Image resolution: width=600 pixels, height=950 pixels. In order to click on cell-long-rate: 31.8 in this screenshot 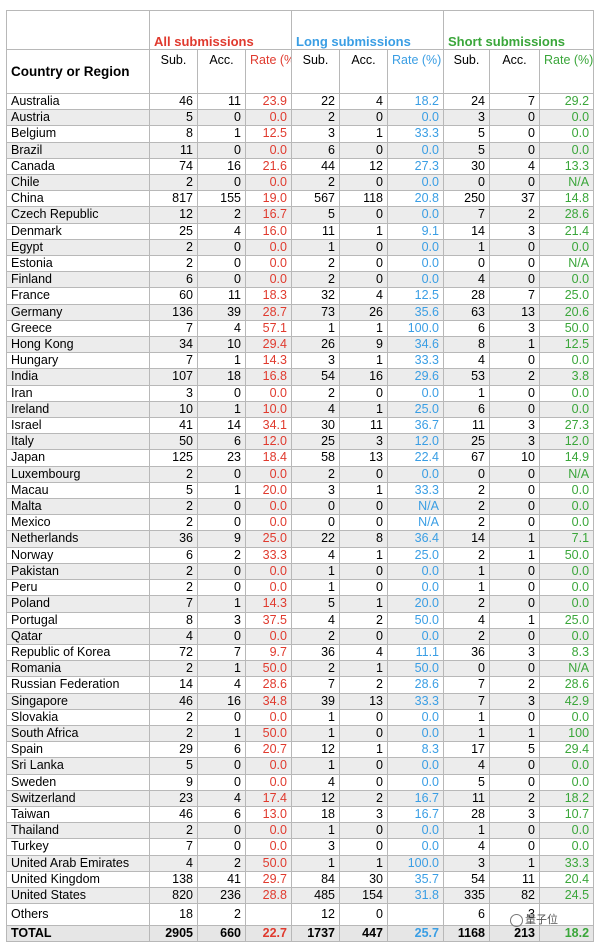, I will do `click(415, 895)`.